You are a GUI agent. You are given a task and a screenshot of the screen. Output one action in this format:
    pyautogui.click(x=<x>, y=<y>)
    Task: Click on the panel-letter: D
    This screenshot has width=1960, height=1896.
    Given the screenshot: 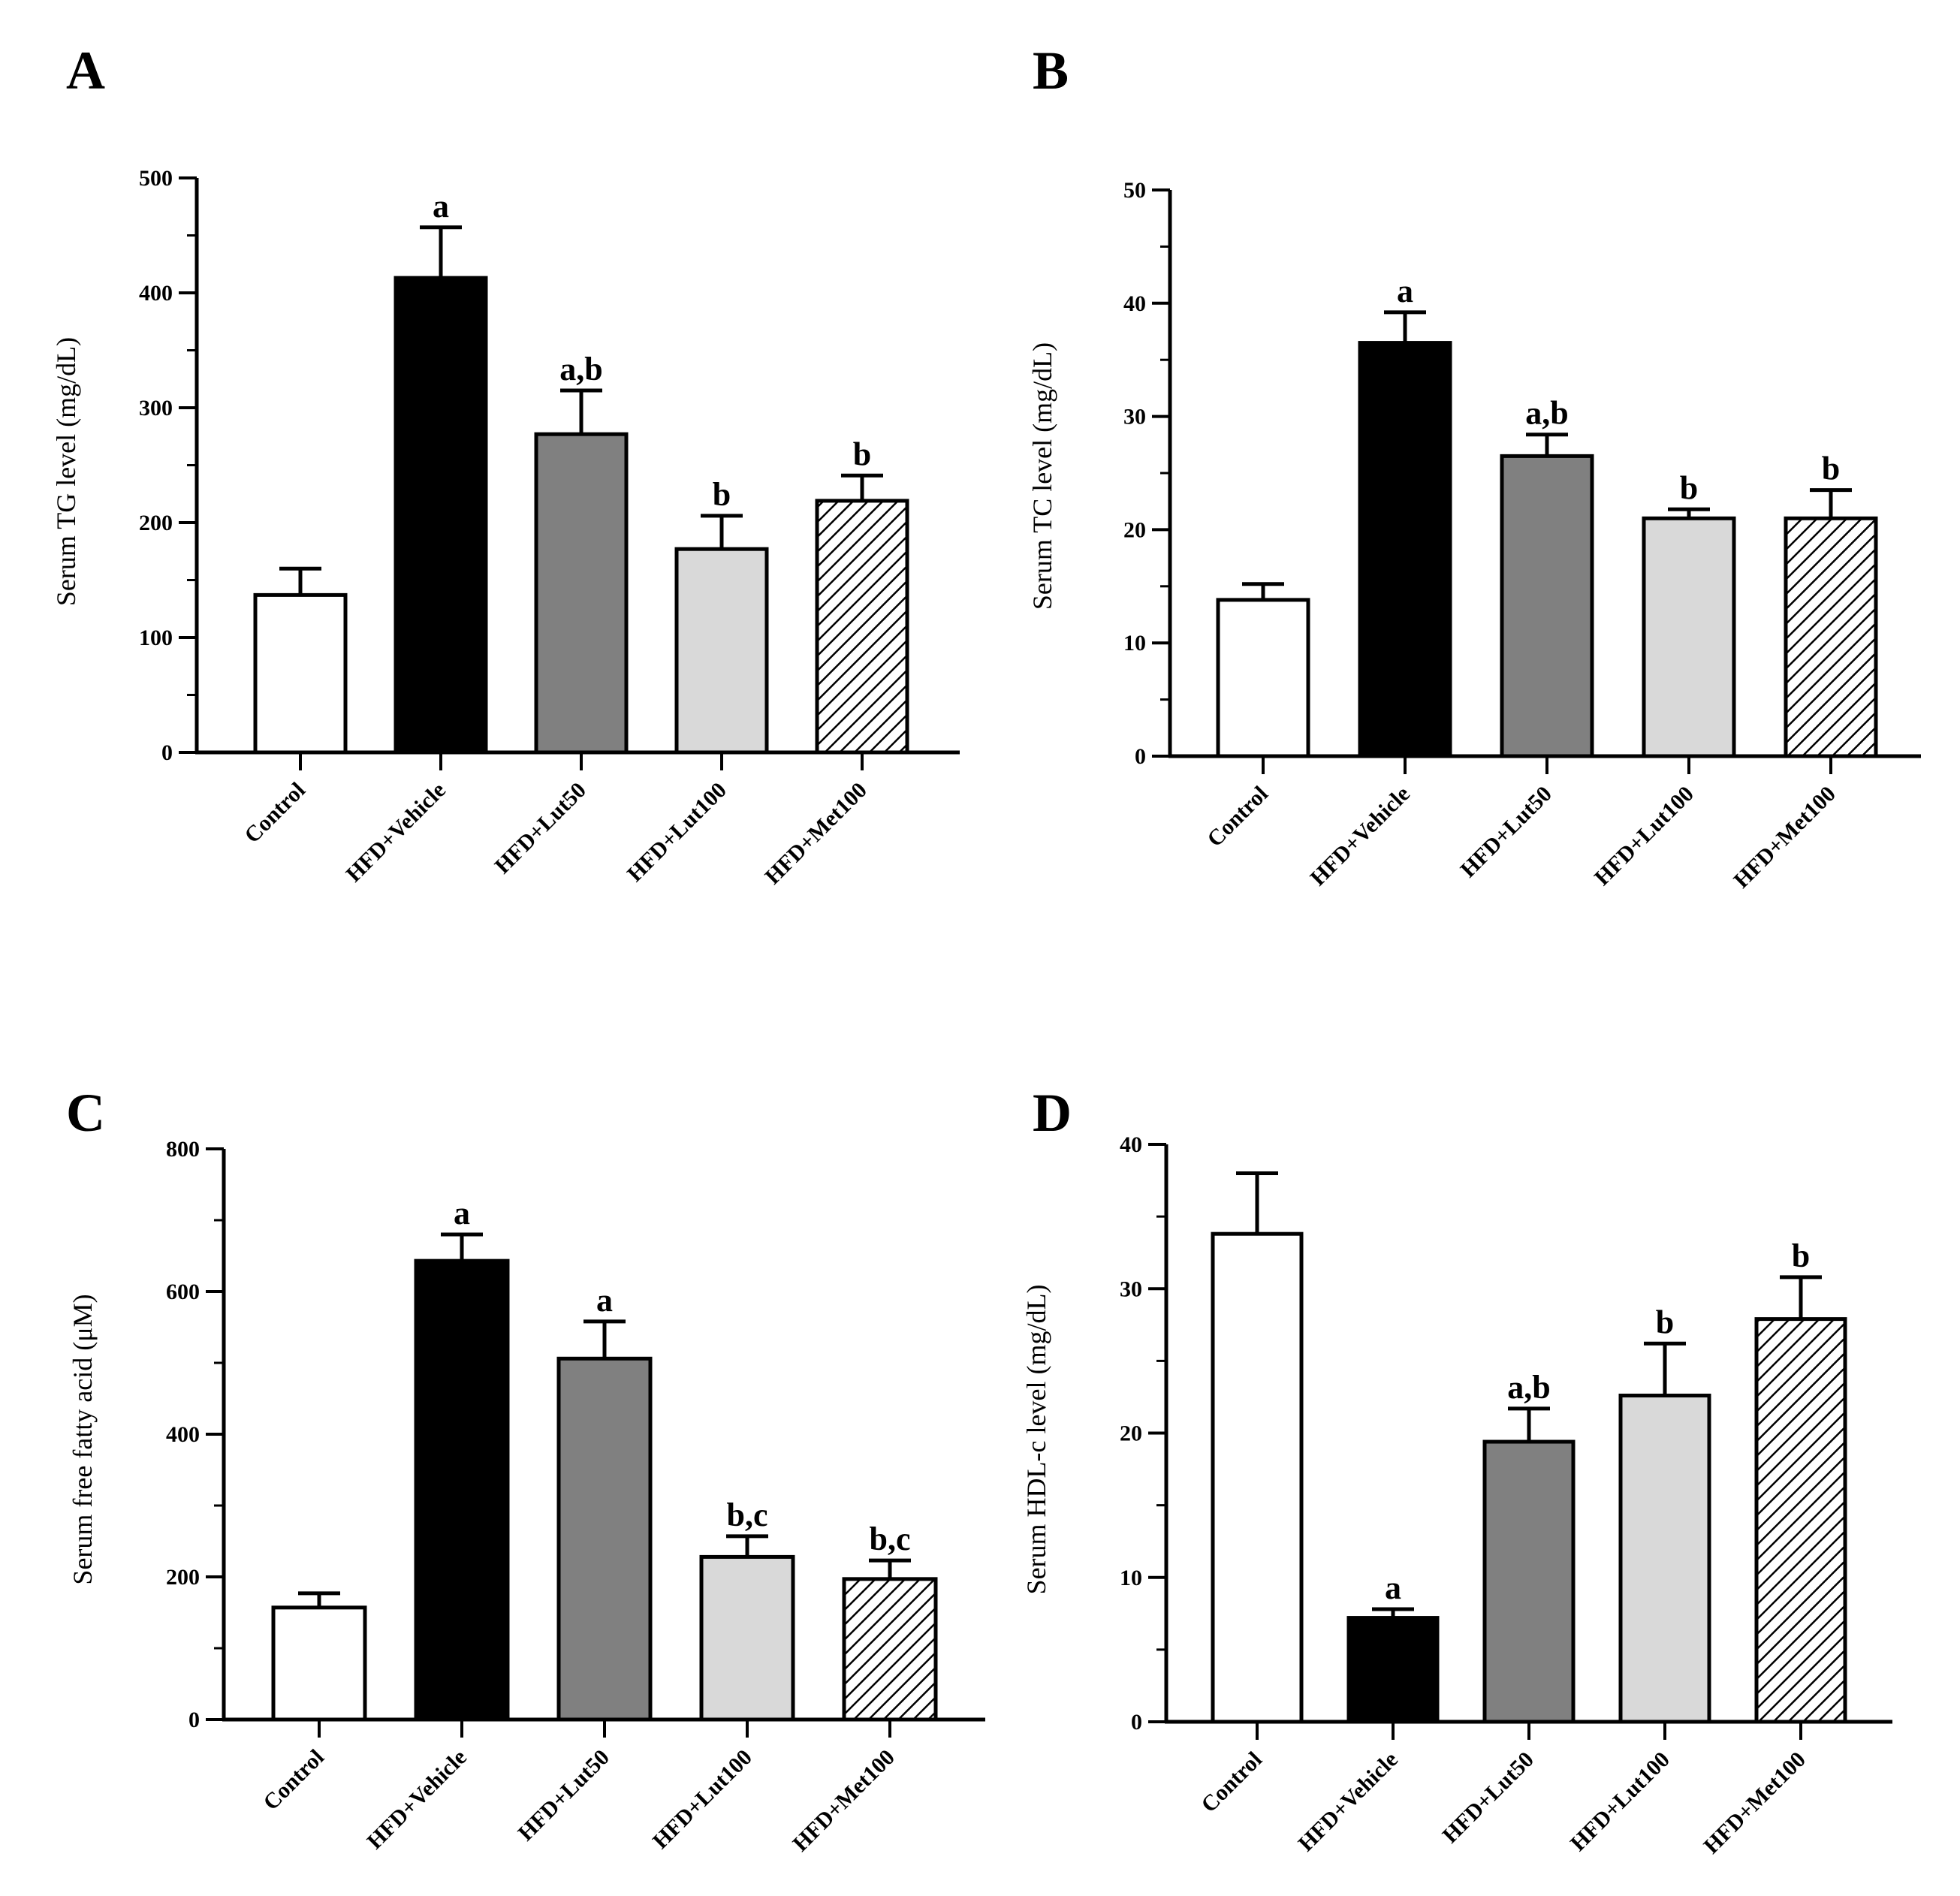 What is the action you would take?
    pyautogui.click(x=1052, y=1113)
    